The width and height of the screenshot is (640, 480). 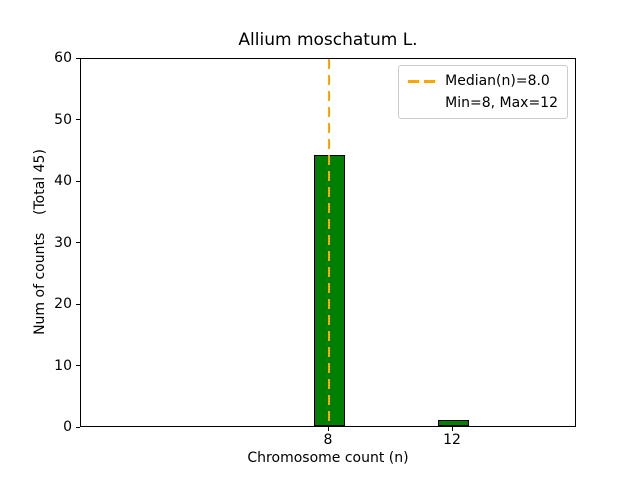 I want to click on legend-row-median: Median(n)=8.0, so click(x=483, y=81).